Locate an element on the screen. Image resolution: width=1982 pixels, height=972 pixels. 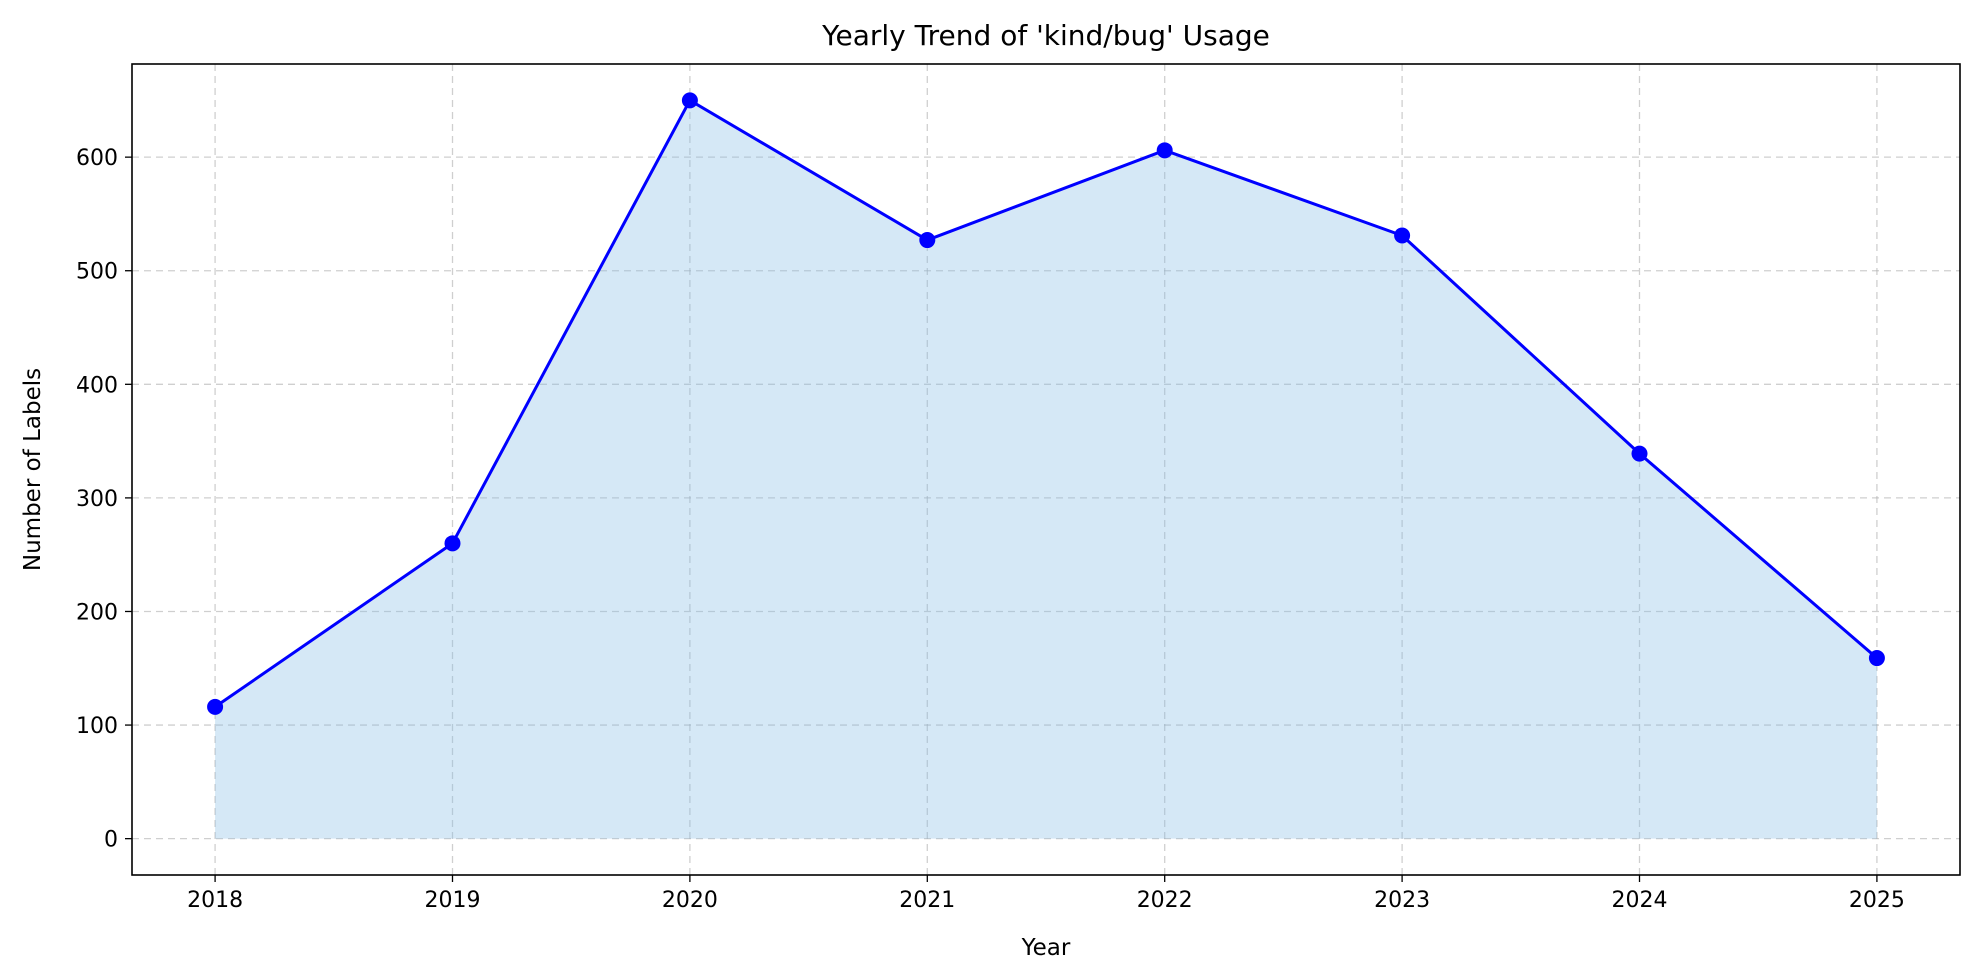
data-point-2018 is located at coordinates (215, 706).